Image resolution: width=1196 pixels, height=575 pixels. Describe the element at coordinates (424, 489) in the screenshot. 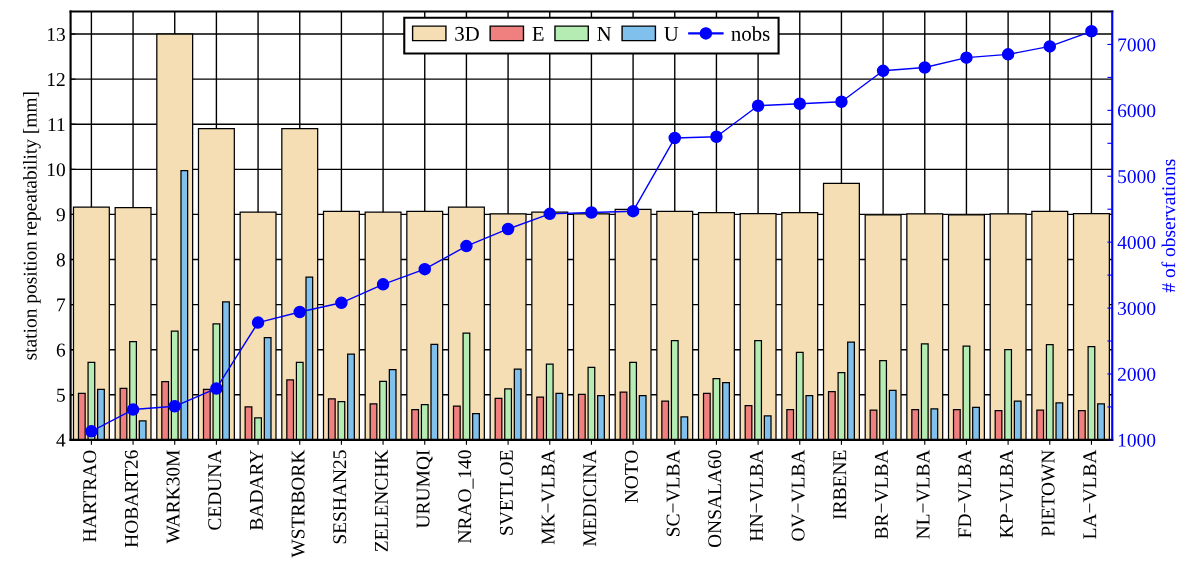

I see `x-tick-label: URUMQI` at that location.